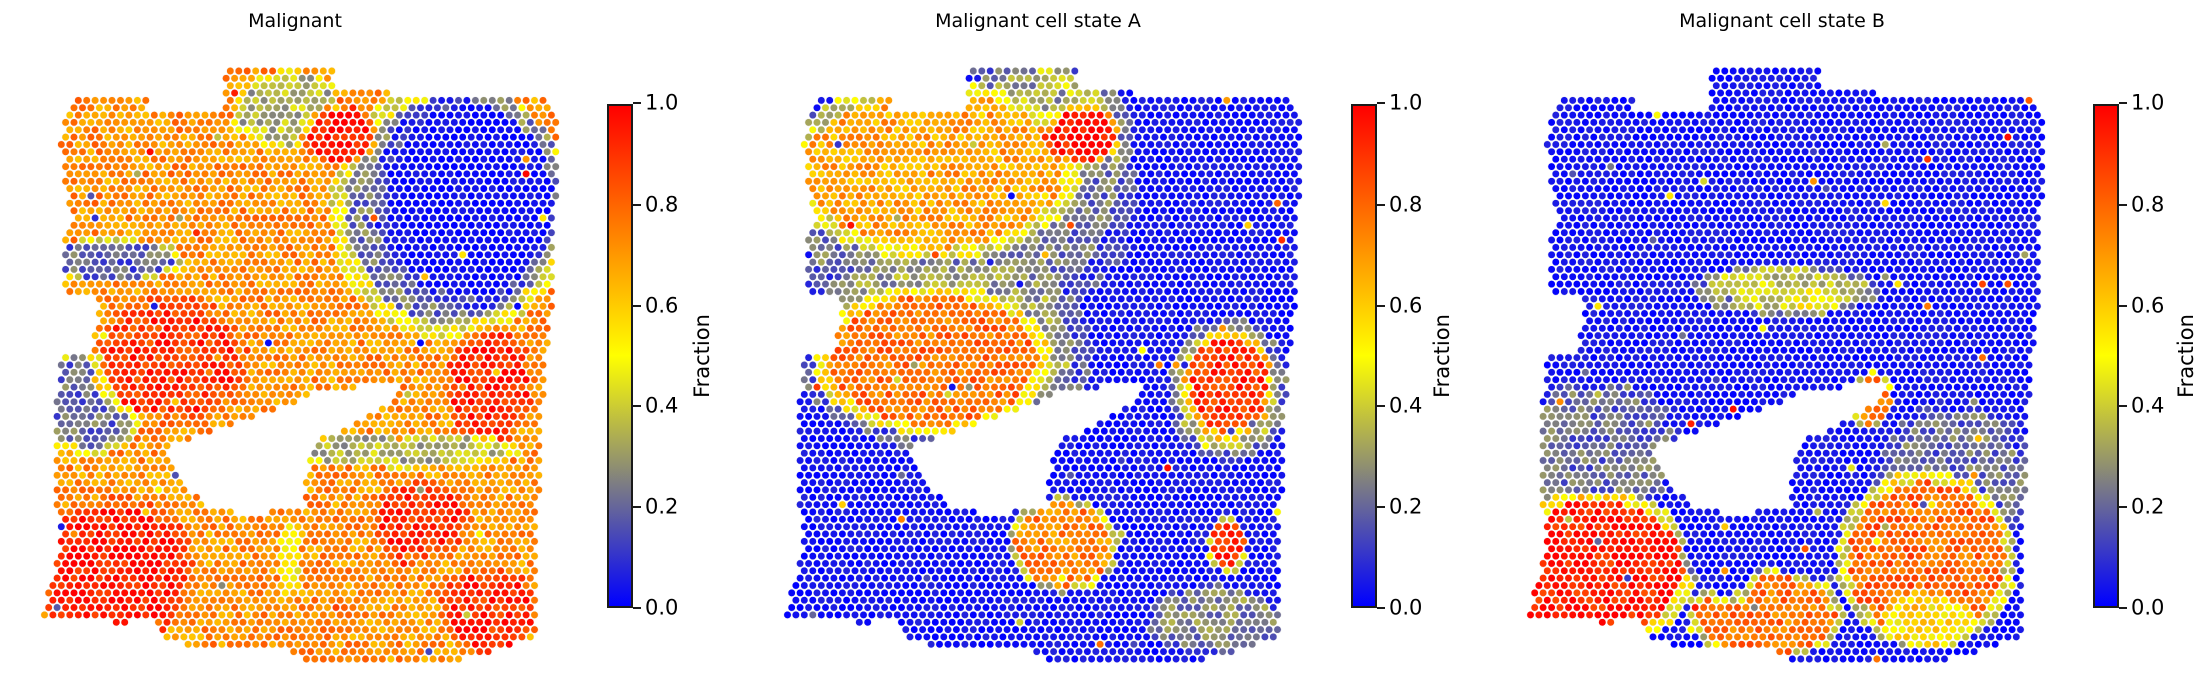 This screenshot has width=2210, height=684. Describe the element at coordinates (1782, 21) in the screenshot. I see `panel-title: Malignant cell state B` at that location.